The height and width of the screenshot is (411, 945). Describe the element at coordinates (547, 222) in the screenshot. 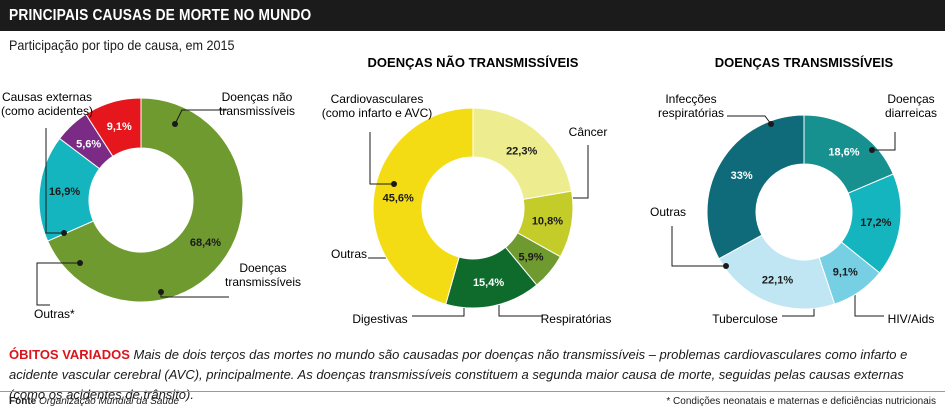

I see `slice-value-label: 10,8%` at that location.